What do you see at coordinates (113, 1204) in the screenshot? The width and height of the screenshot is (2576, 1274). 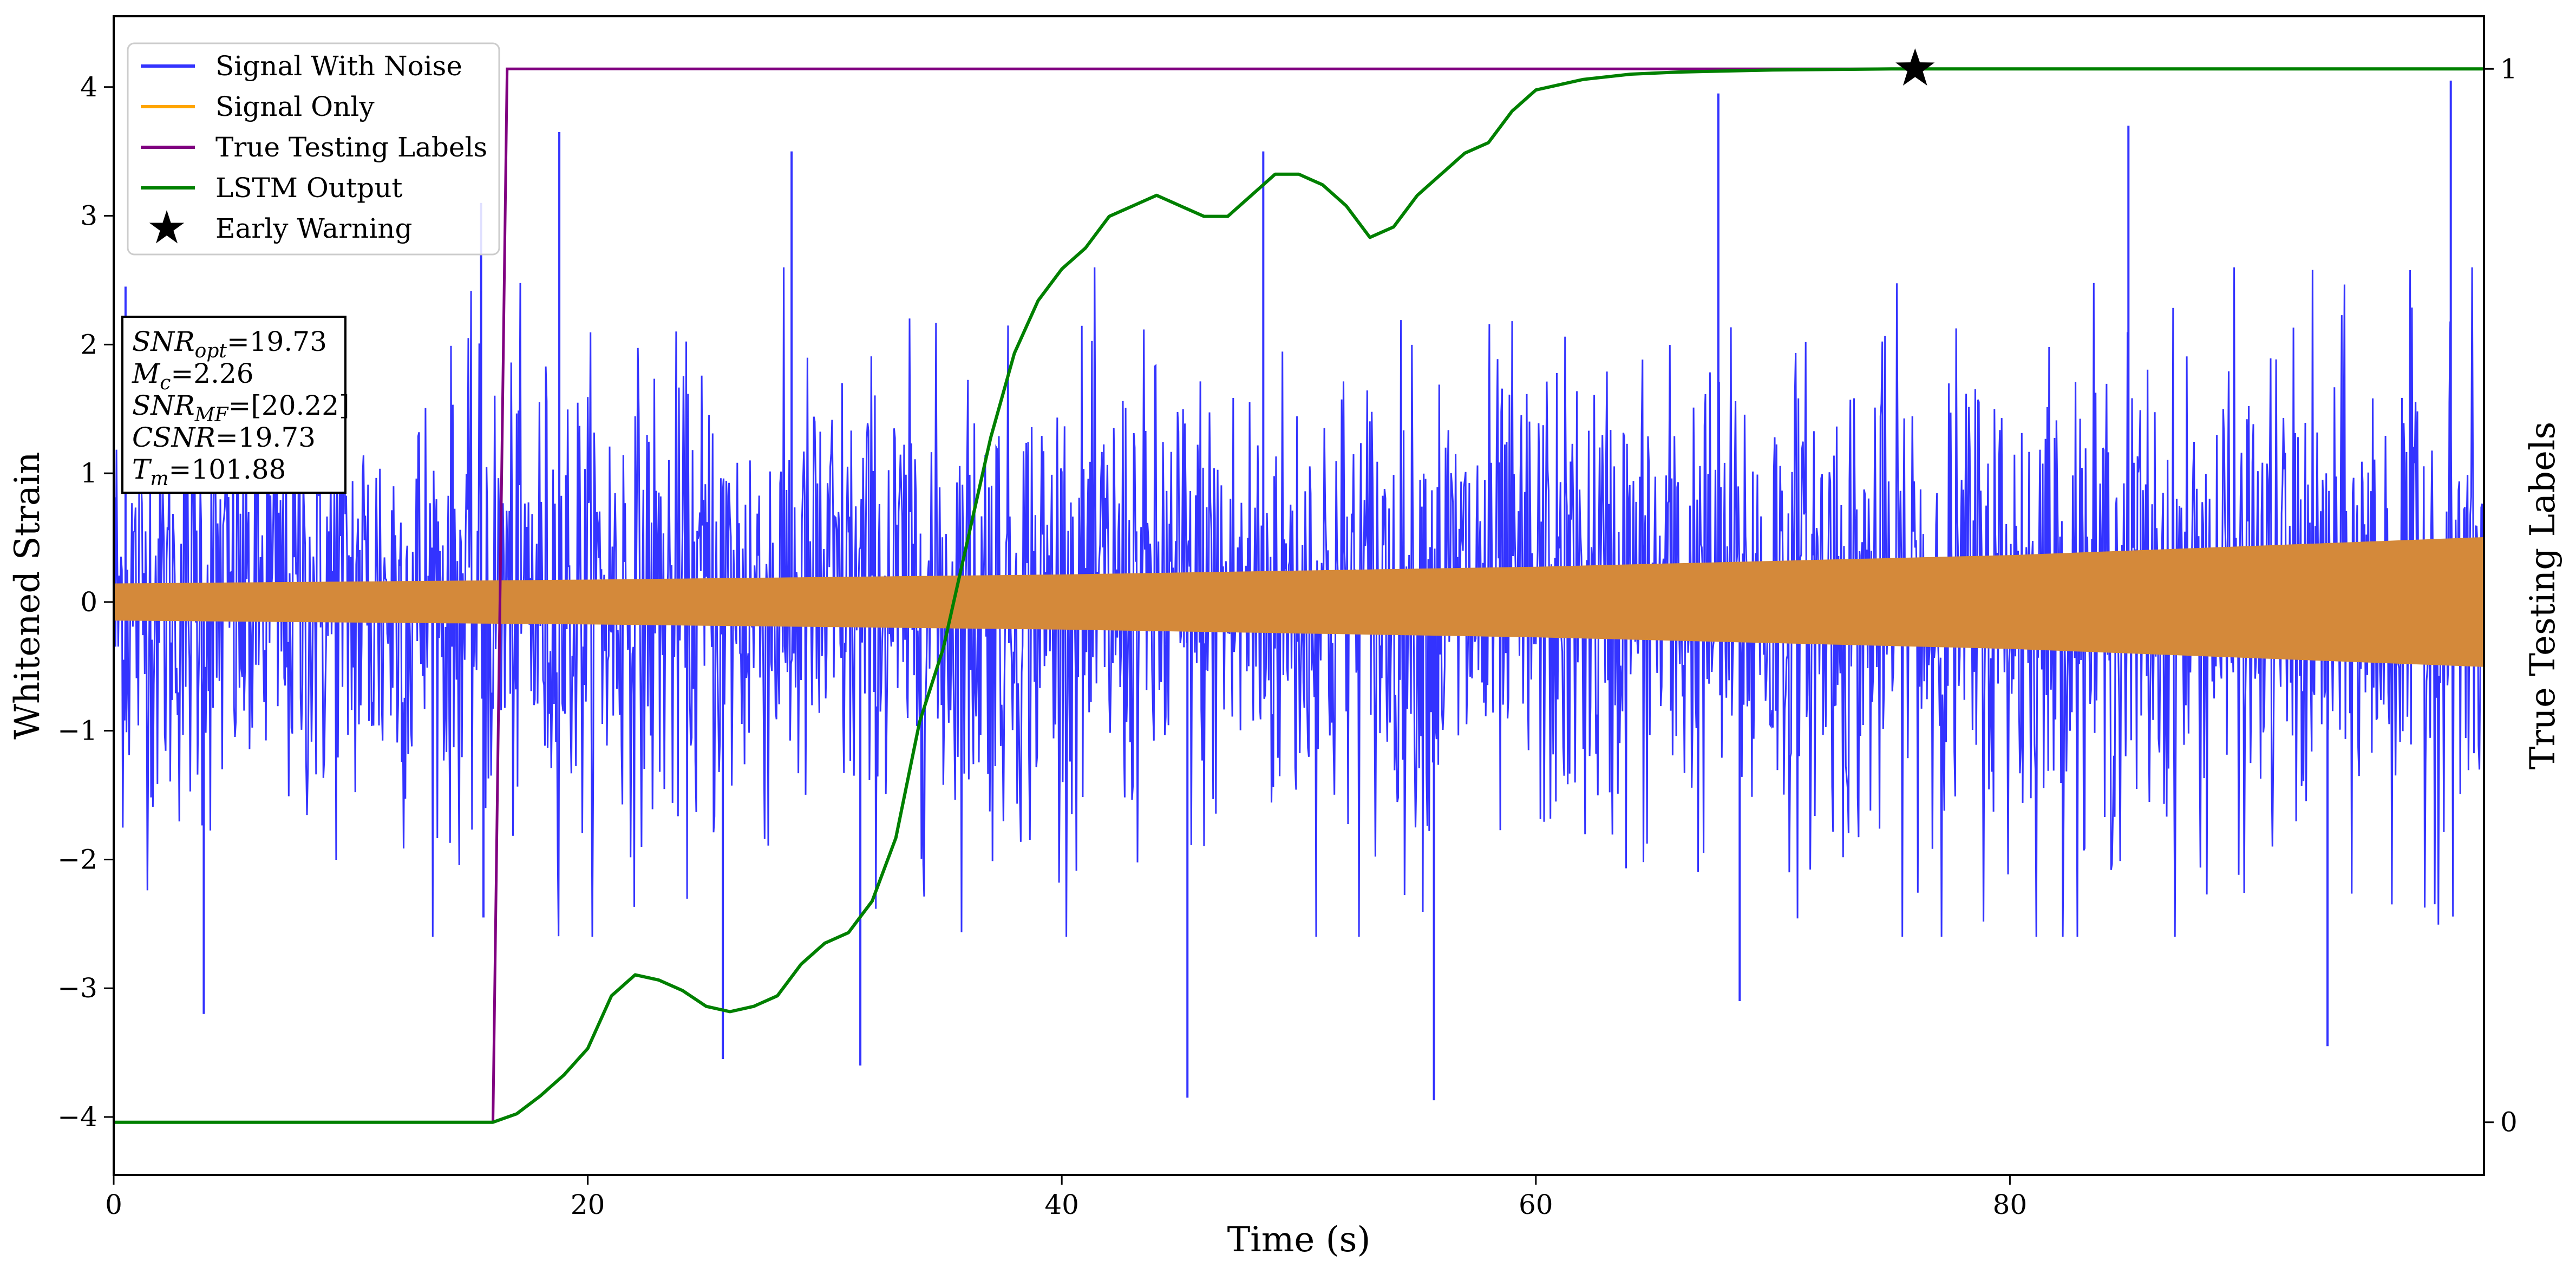 I see `x-tick-label: 0` at bounding box center [113, 1204].